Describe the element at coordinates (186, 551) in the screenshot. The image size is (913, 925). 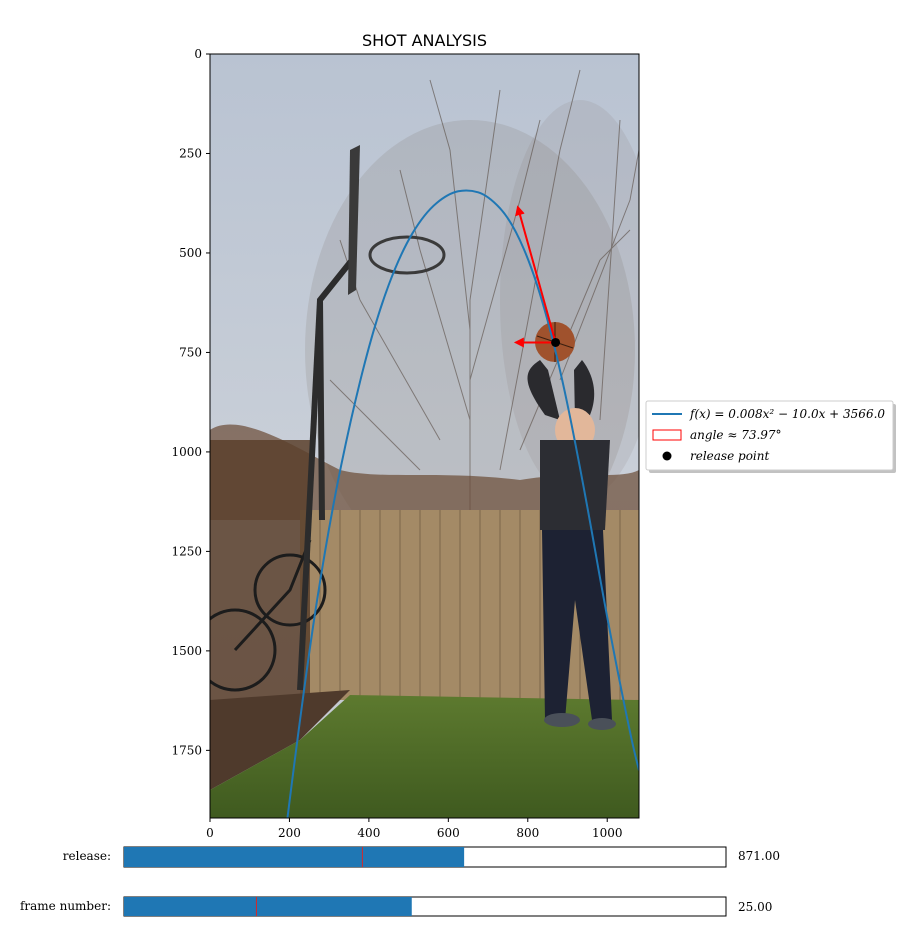
I see `y-tick-label: 1250` at that location.